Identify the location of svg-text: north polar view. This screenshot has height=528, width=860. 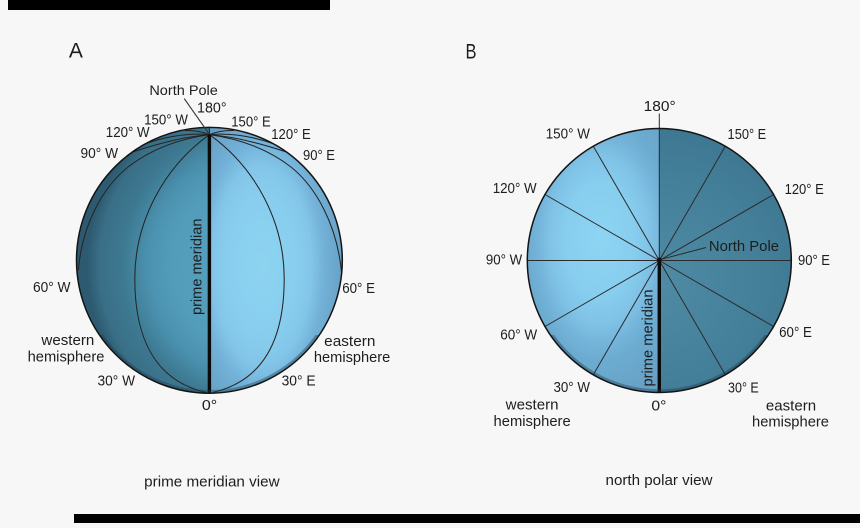
(660, 481).